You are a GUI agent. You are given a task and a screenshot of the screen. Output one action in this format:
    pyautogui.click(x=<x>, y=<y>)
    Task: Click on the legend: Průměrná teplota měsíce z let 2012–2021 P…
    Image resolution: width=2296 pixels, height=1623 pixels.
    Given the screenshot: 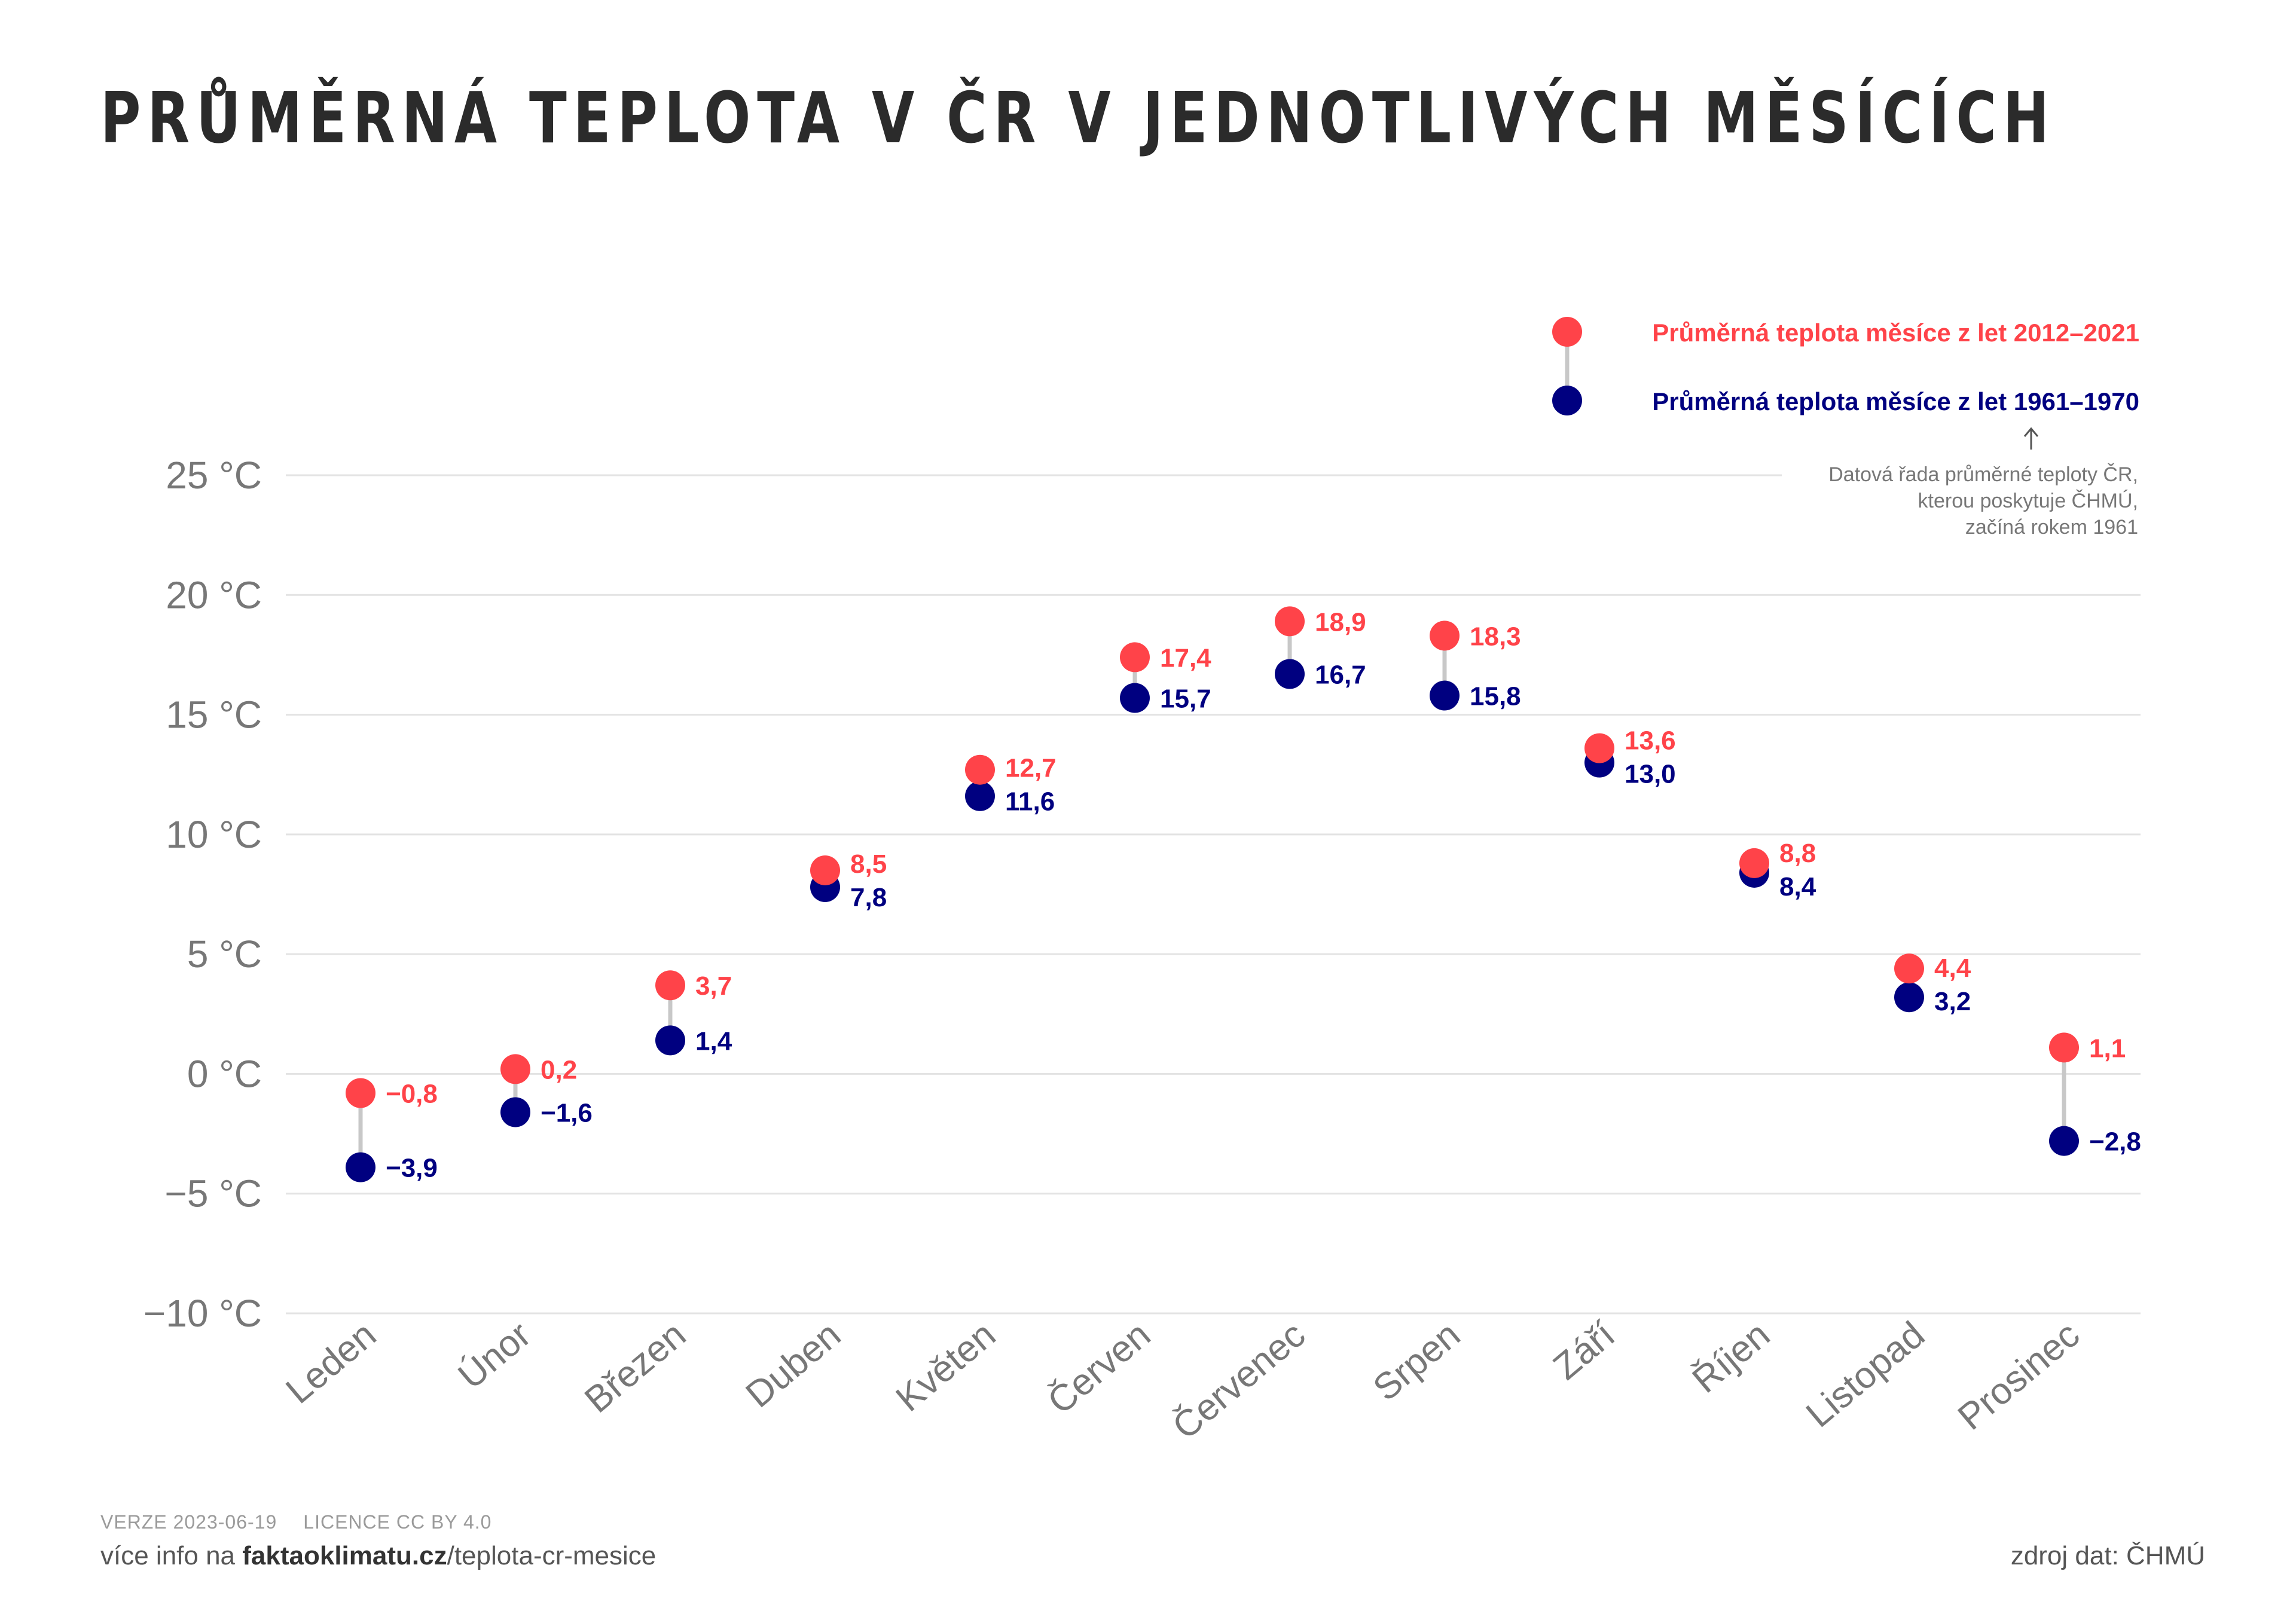 What is the action you would take?
    pyautogui.click(x=1845, y=428)
    